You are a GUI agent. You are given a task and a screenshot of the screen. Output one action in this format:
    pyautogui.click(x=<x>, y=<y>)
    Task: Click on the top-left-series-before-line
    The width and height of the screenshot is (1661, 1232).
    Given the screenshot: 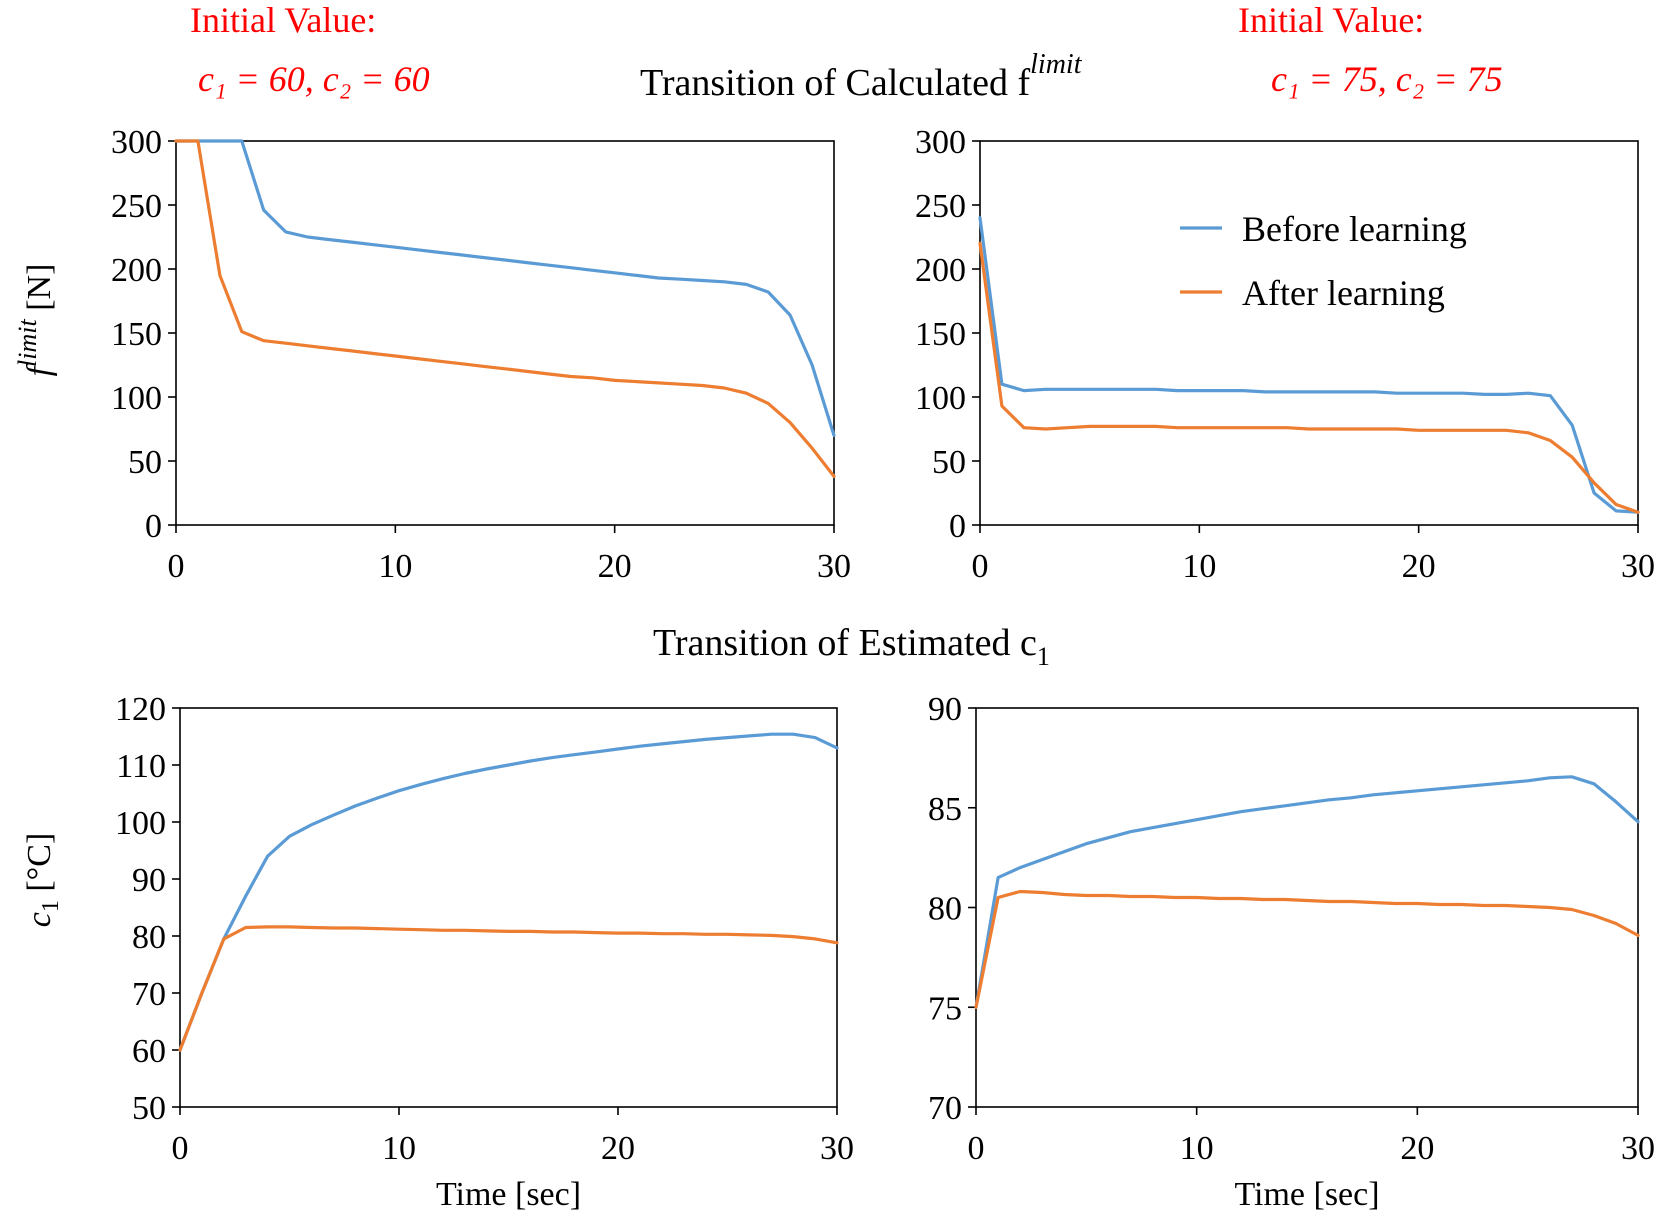 What is the action you would take?
    pyautogui.click(x=505, y=288)
    